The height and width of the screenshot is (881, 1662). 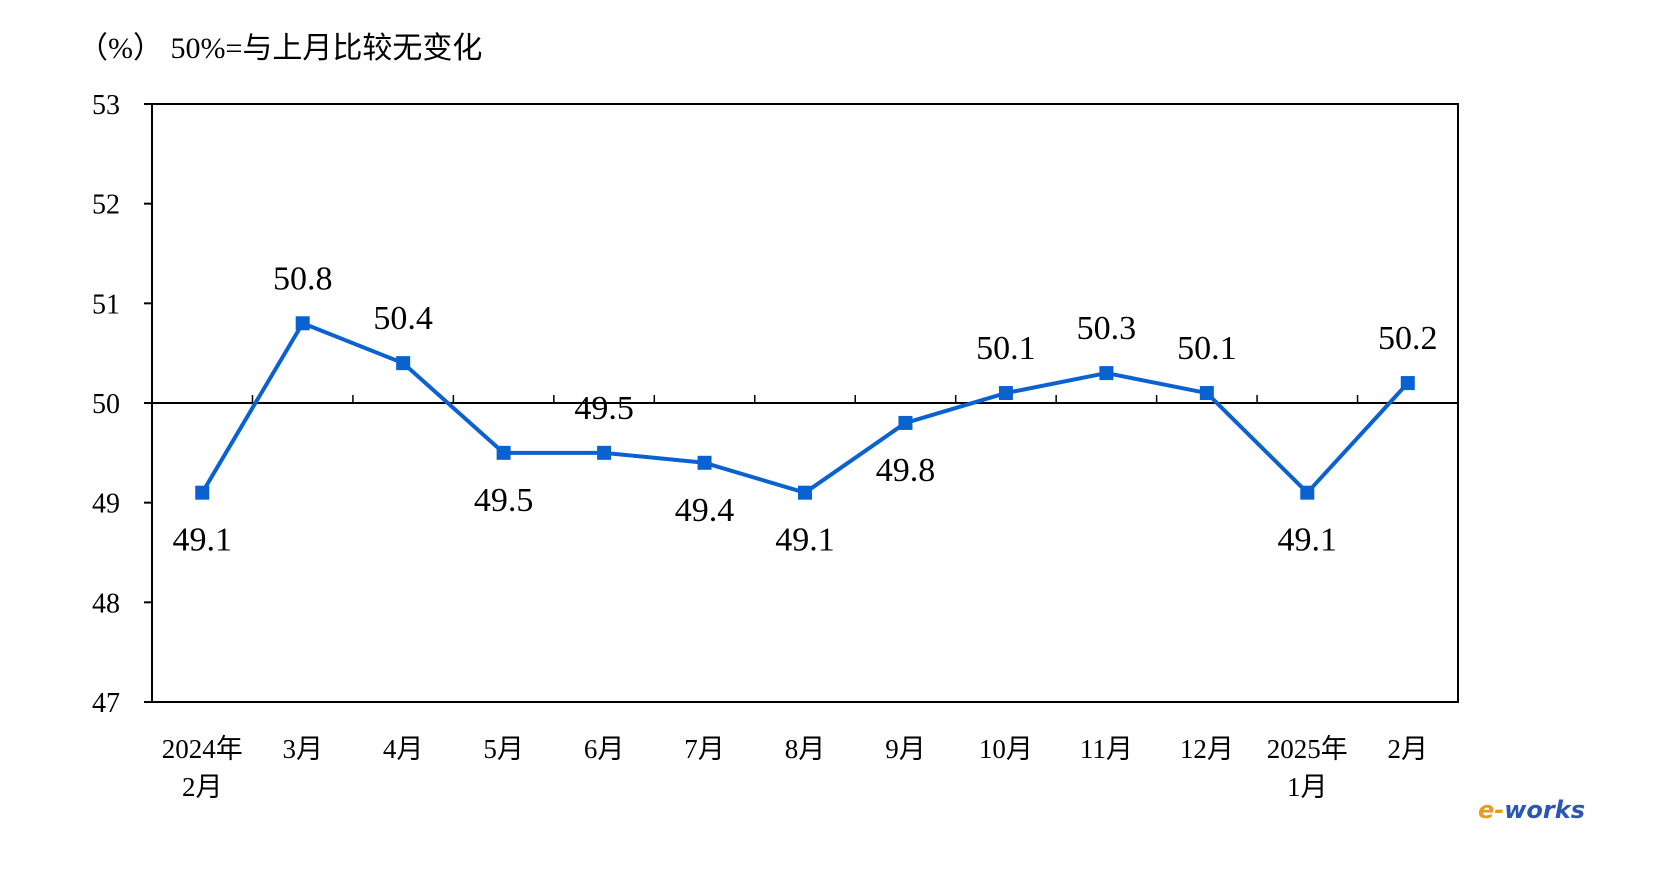 I want to click on data-label: 49.4, so click(x=705, y=510).